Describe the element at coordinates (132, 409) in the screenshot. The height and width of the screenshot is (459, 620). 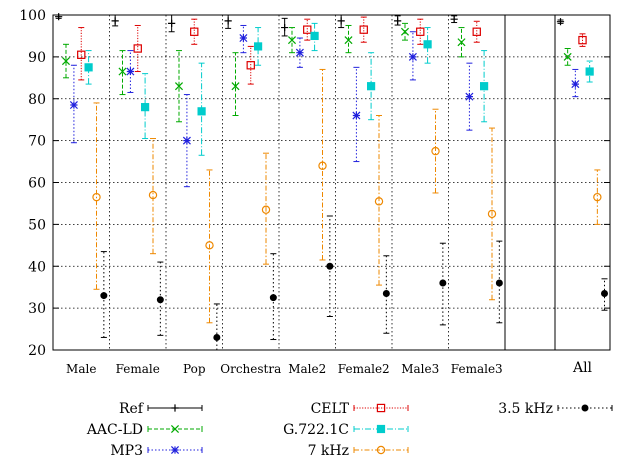
I see `legend-label: Ref` at that location.